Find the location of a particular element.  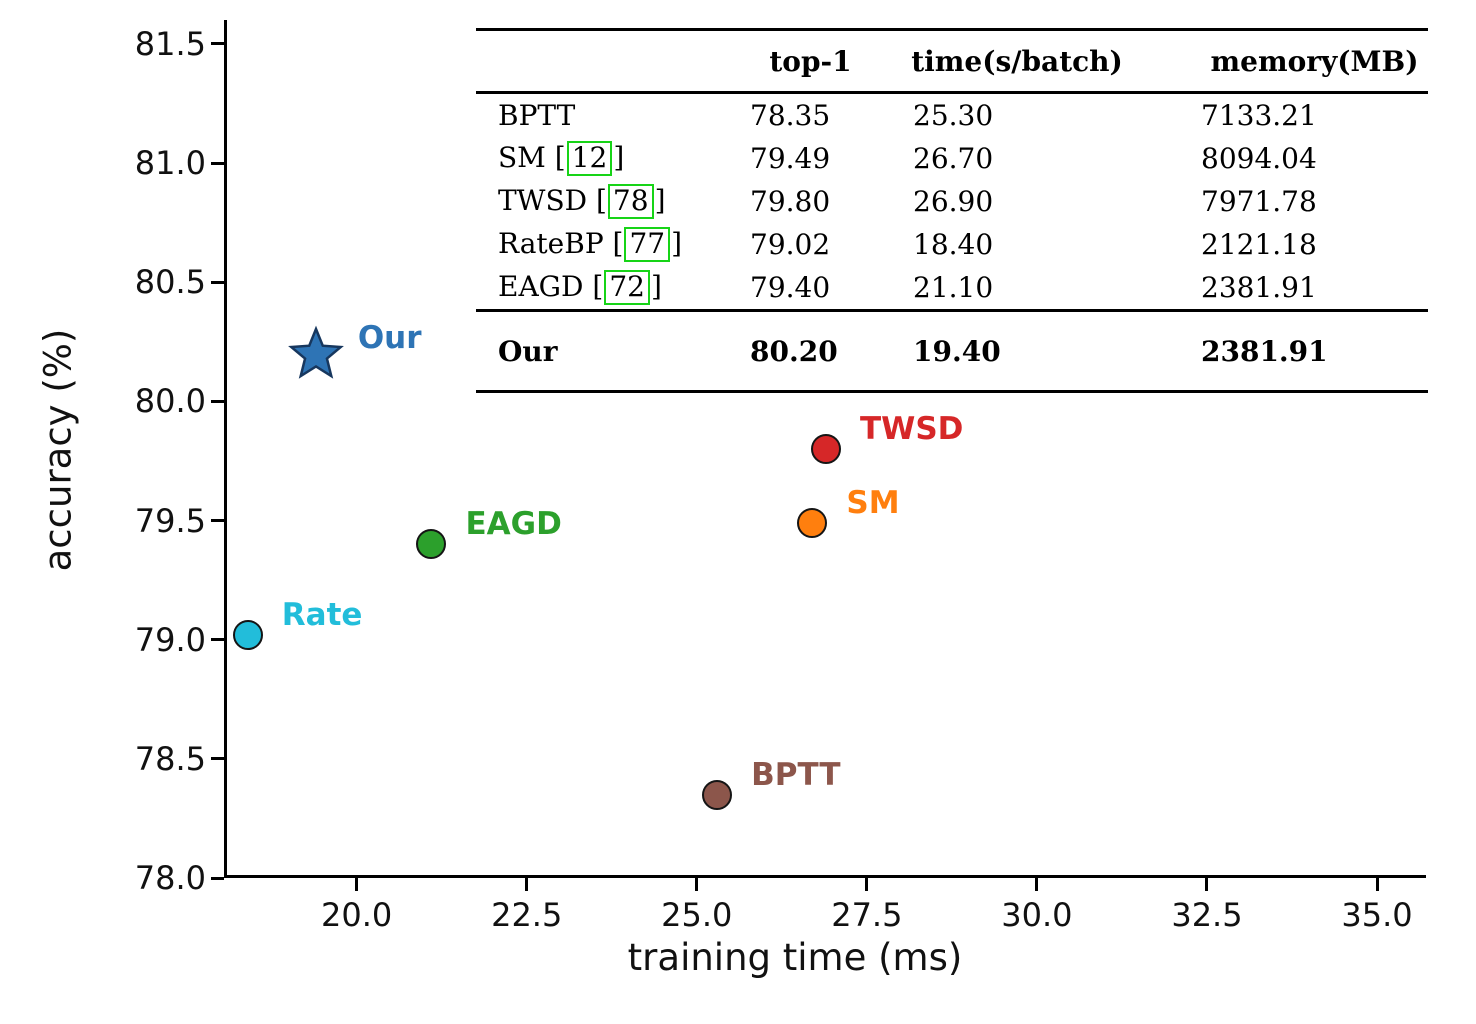

table-header-top-1: top-1 is located at coordinates (810, 61).